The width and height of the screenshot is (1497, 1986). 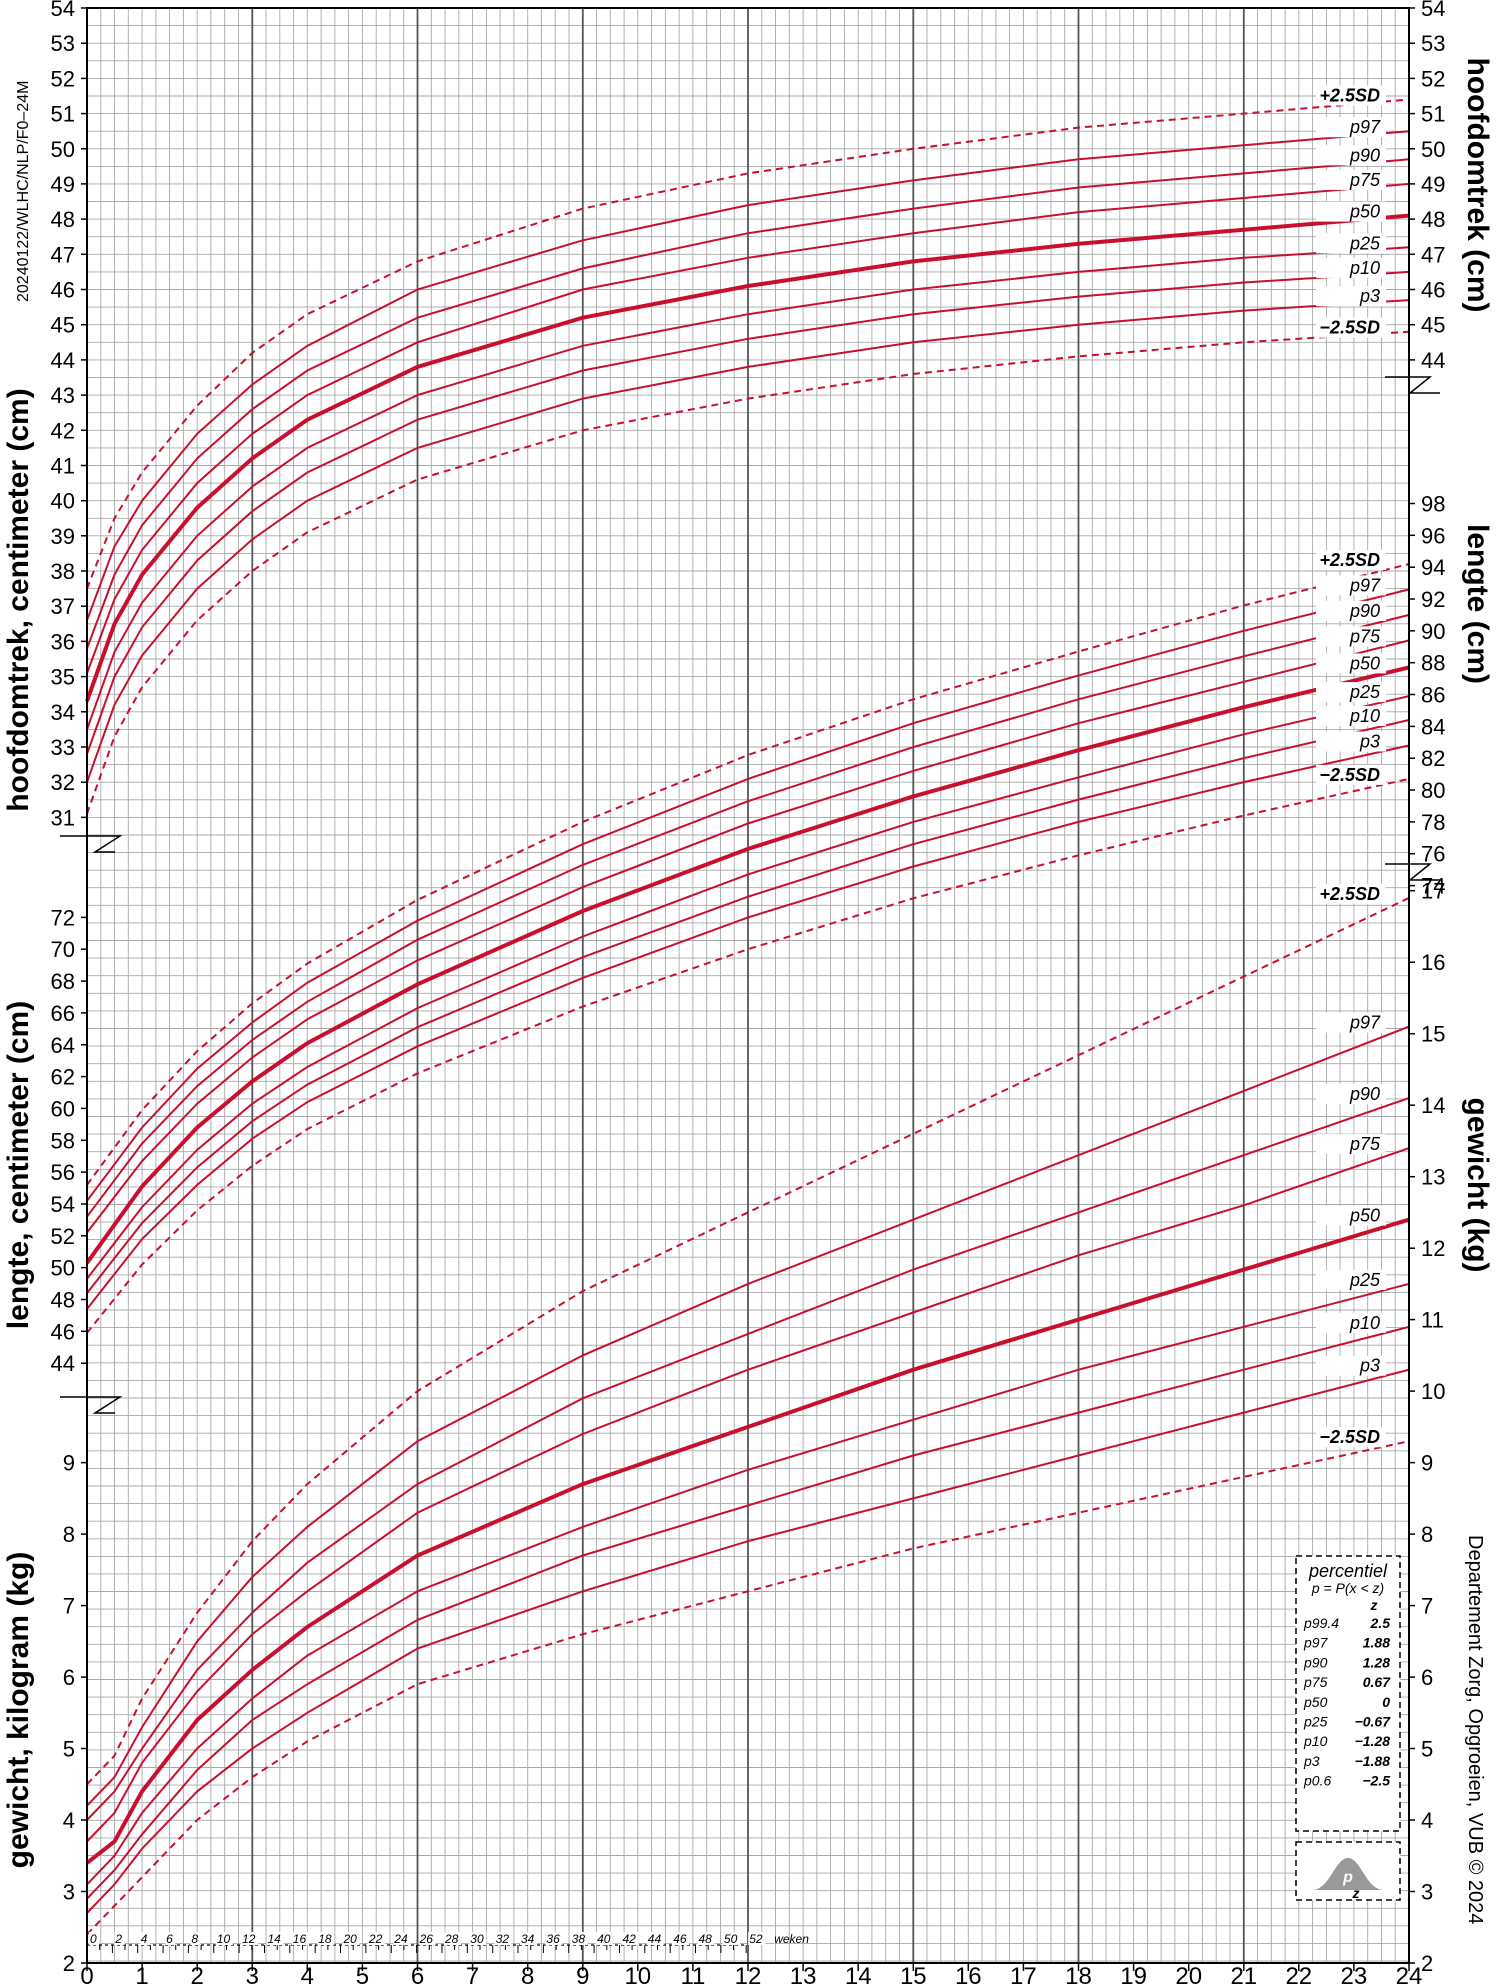 I want to click on right-tick-label: 3, so click(x=1427, y=1892).